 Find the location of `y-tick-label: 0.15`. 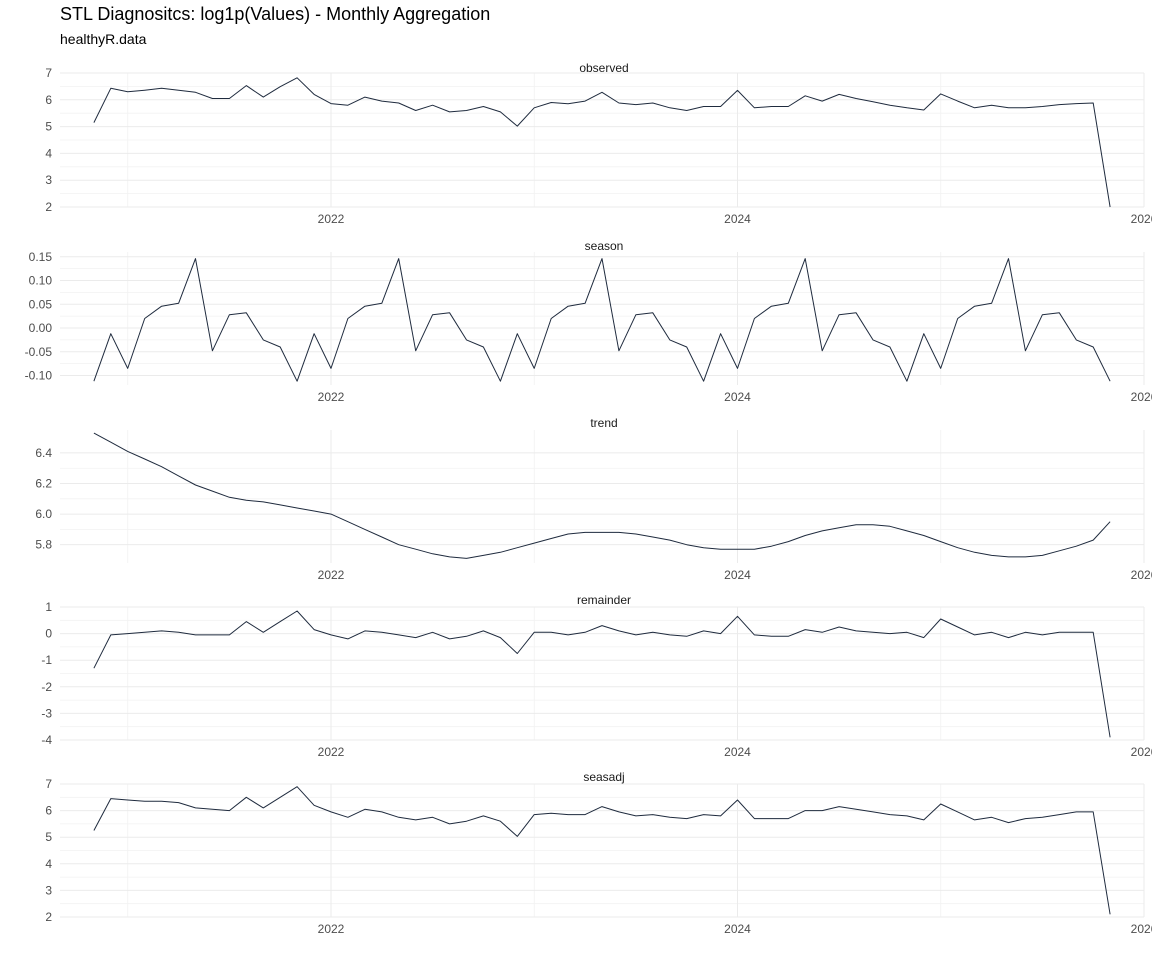

y-tick-label: 0.15 is located at coordinates (41, 257).